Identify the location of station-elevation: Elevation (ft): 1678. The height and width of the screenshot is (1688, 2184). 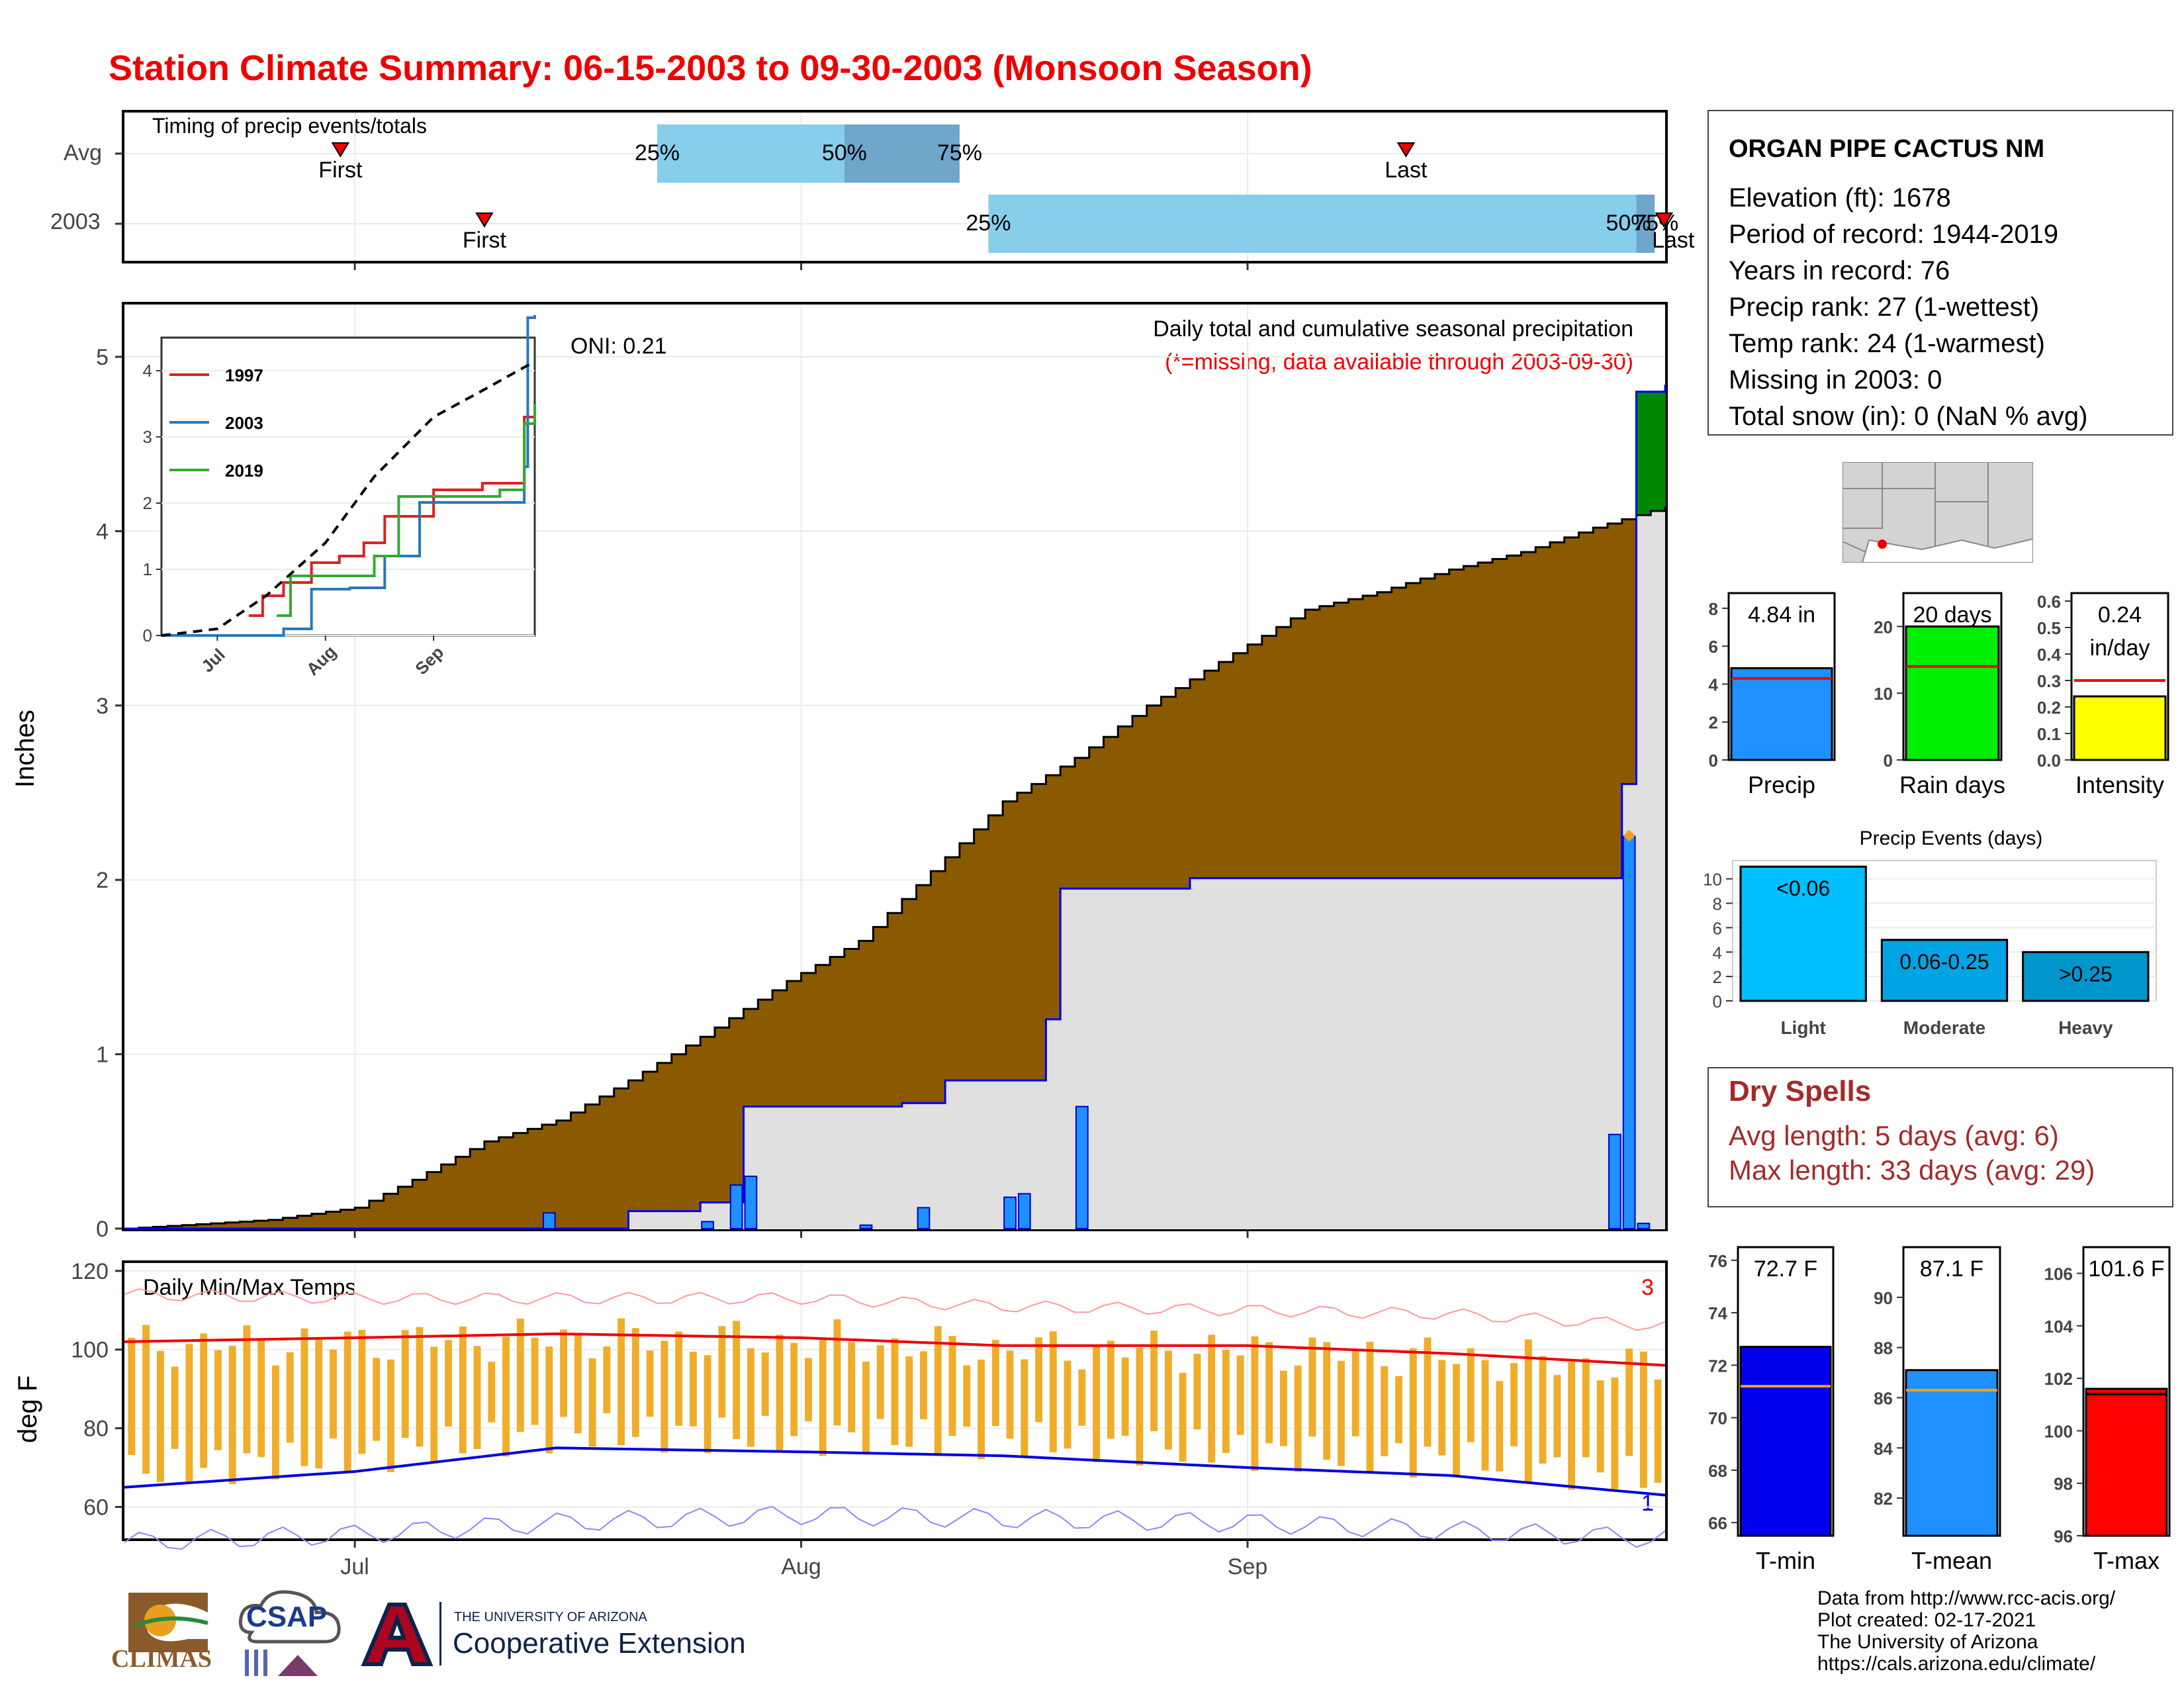
(1840, 197).